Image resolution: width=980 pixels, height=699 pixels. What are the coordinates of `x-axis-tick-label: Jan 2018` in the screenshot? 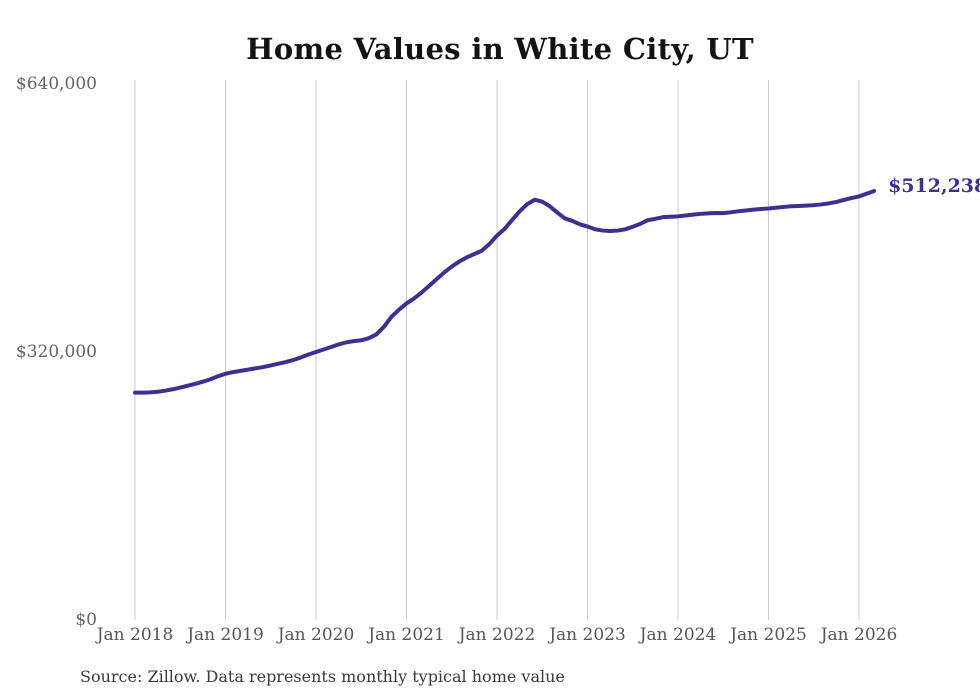 It's located at (135, 635).